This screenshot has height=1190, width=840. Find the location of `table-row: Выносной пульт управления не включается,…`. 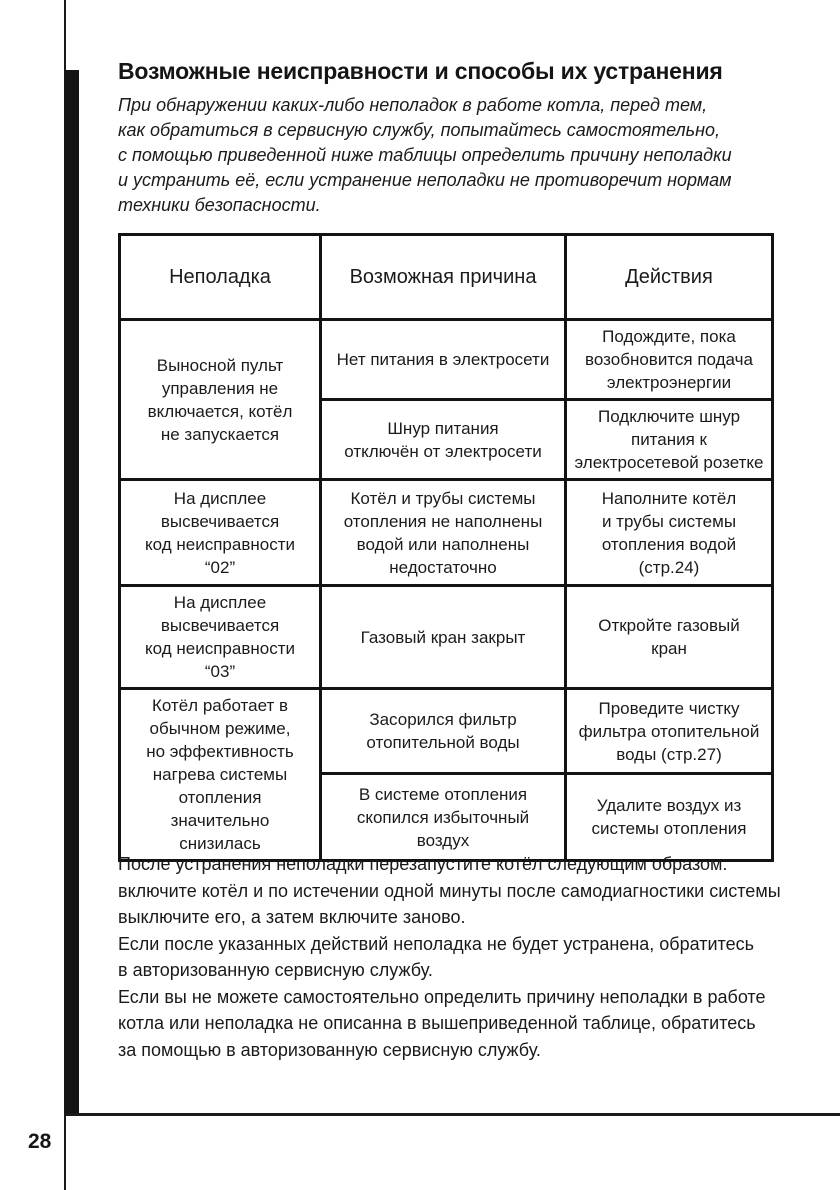

table-row: Выносной пульт управления не включается,… is located at coordinates (446, 399).